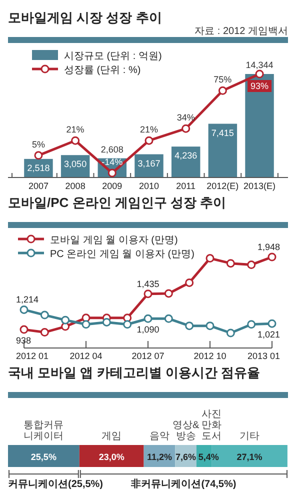 The width and height of the screenshot is (296, 500). I want to click on series-label: 음악, so click(159, 436).